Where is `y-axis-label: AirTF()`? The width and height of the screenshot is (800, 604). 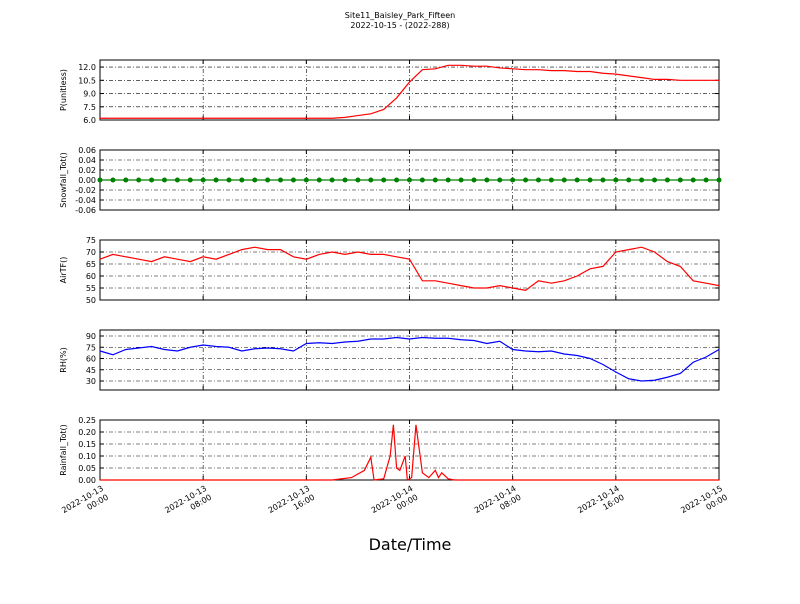
y-axis-label: AirTF() is located at coordinates (63, 270).